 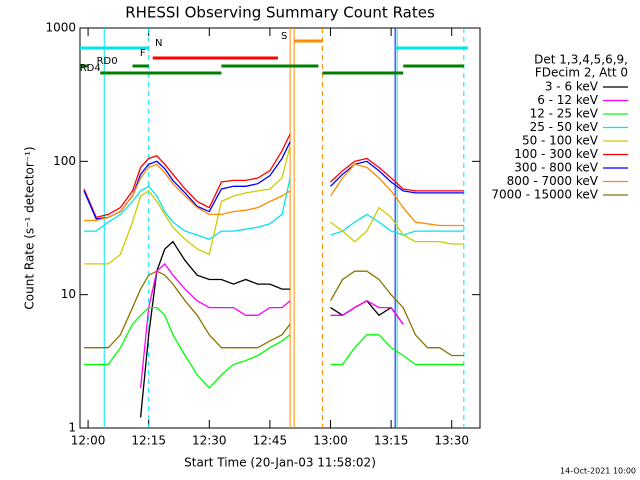 I want to click on legend-header: Det 1,3,4,5,6,9,, so click(x=581, y=60).